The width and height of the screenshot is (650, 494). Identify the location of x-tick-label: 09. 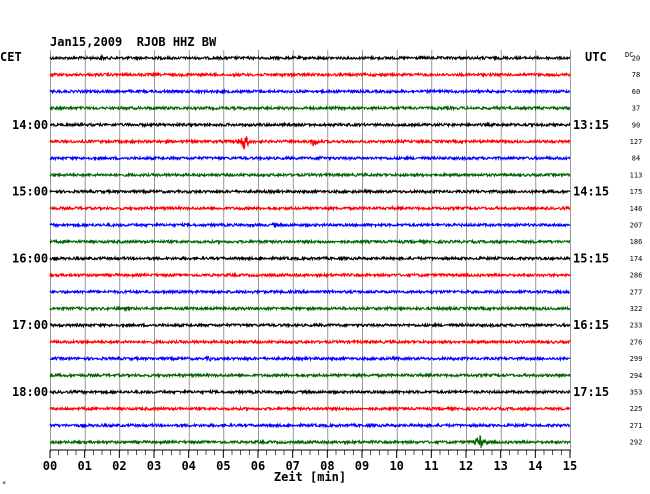
(362, 466).